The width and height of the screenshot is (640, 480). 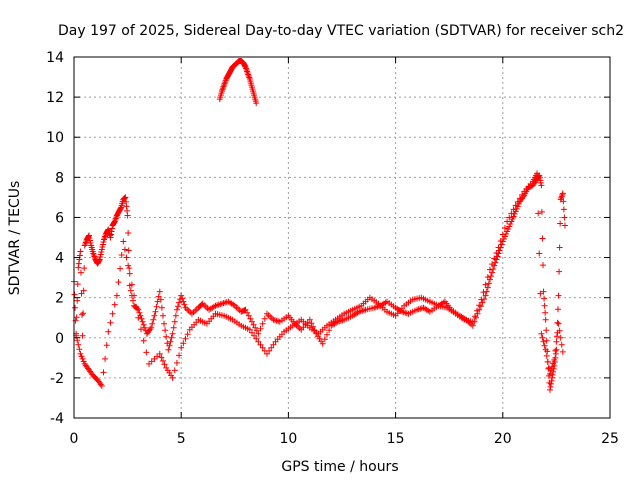 I want to click on y-tick-label: 4, so click(x=59, y=259).